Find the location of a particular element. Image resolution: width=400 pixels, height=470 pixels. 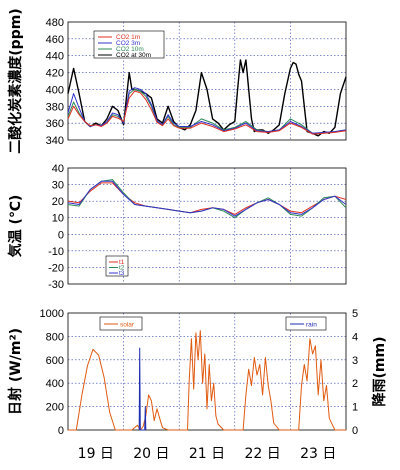

legend-label: CO2 1m is located at coordinates (128, 37).